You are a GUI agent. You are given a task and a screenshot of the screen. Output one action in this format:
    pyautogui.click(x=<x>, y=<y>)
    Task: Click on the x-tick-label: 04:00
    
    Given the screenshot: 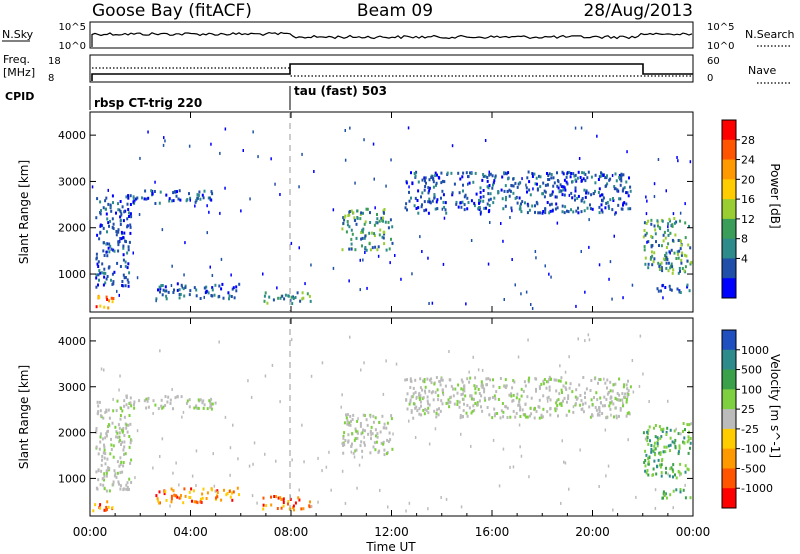 What is the action you would take?
    pyautogui.click(x=190, y=532)
    